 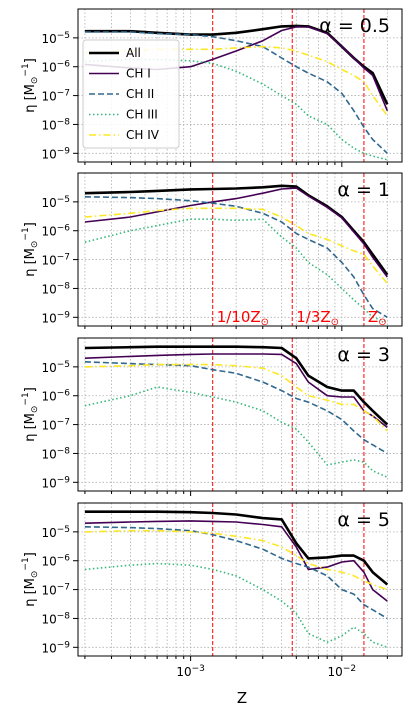 What do you see at coordinates (363, 520) in the screenshot?
I see `panel-title: α = 5` at bounding box center [363, 520].